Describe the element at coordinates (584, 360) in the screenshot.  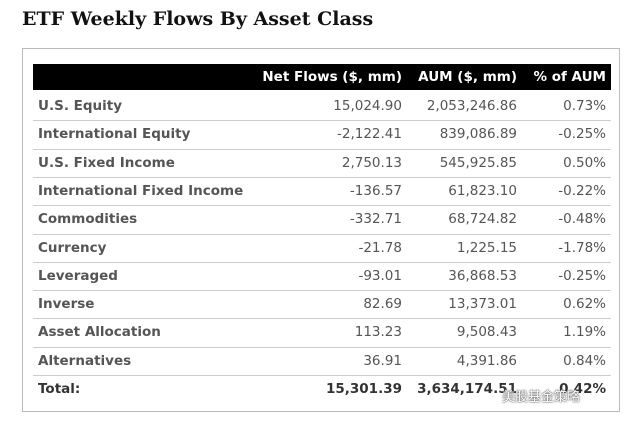
I see `cell-value: 0.84%` at that location.